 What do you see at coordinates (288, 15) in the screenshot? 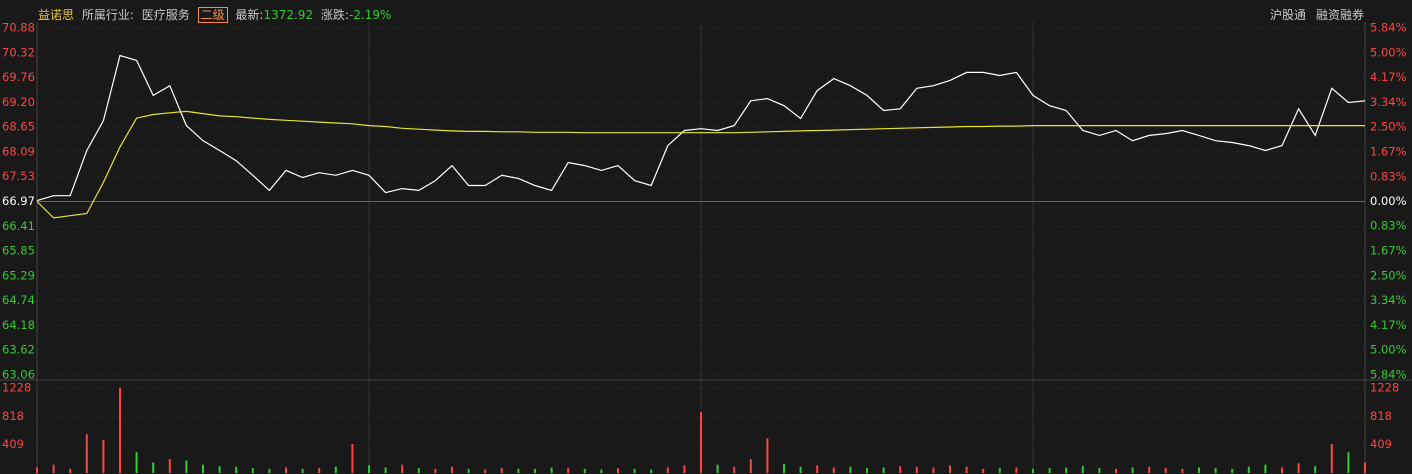
I see `latest: 1372.92` at bounding box center [288, 15].